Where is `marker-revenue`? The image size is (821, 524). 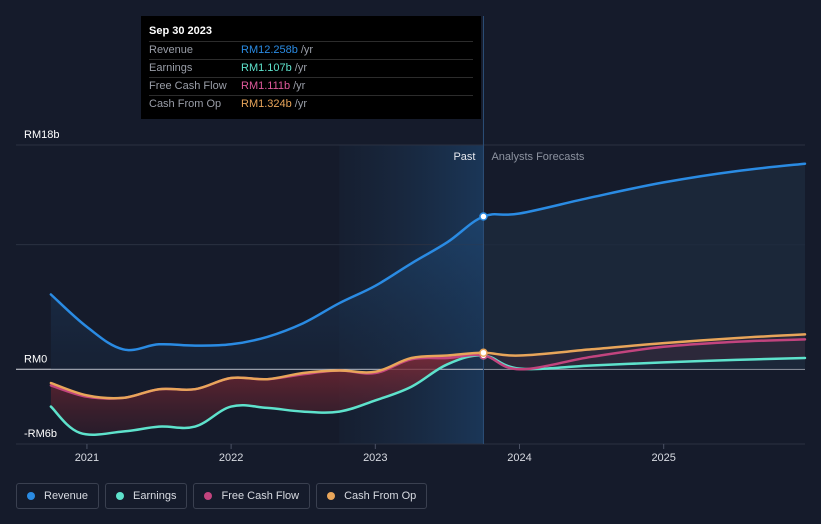
marker-revenue is located at coordinates (483, 216).